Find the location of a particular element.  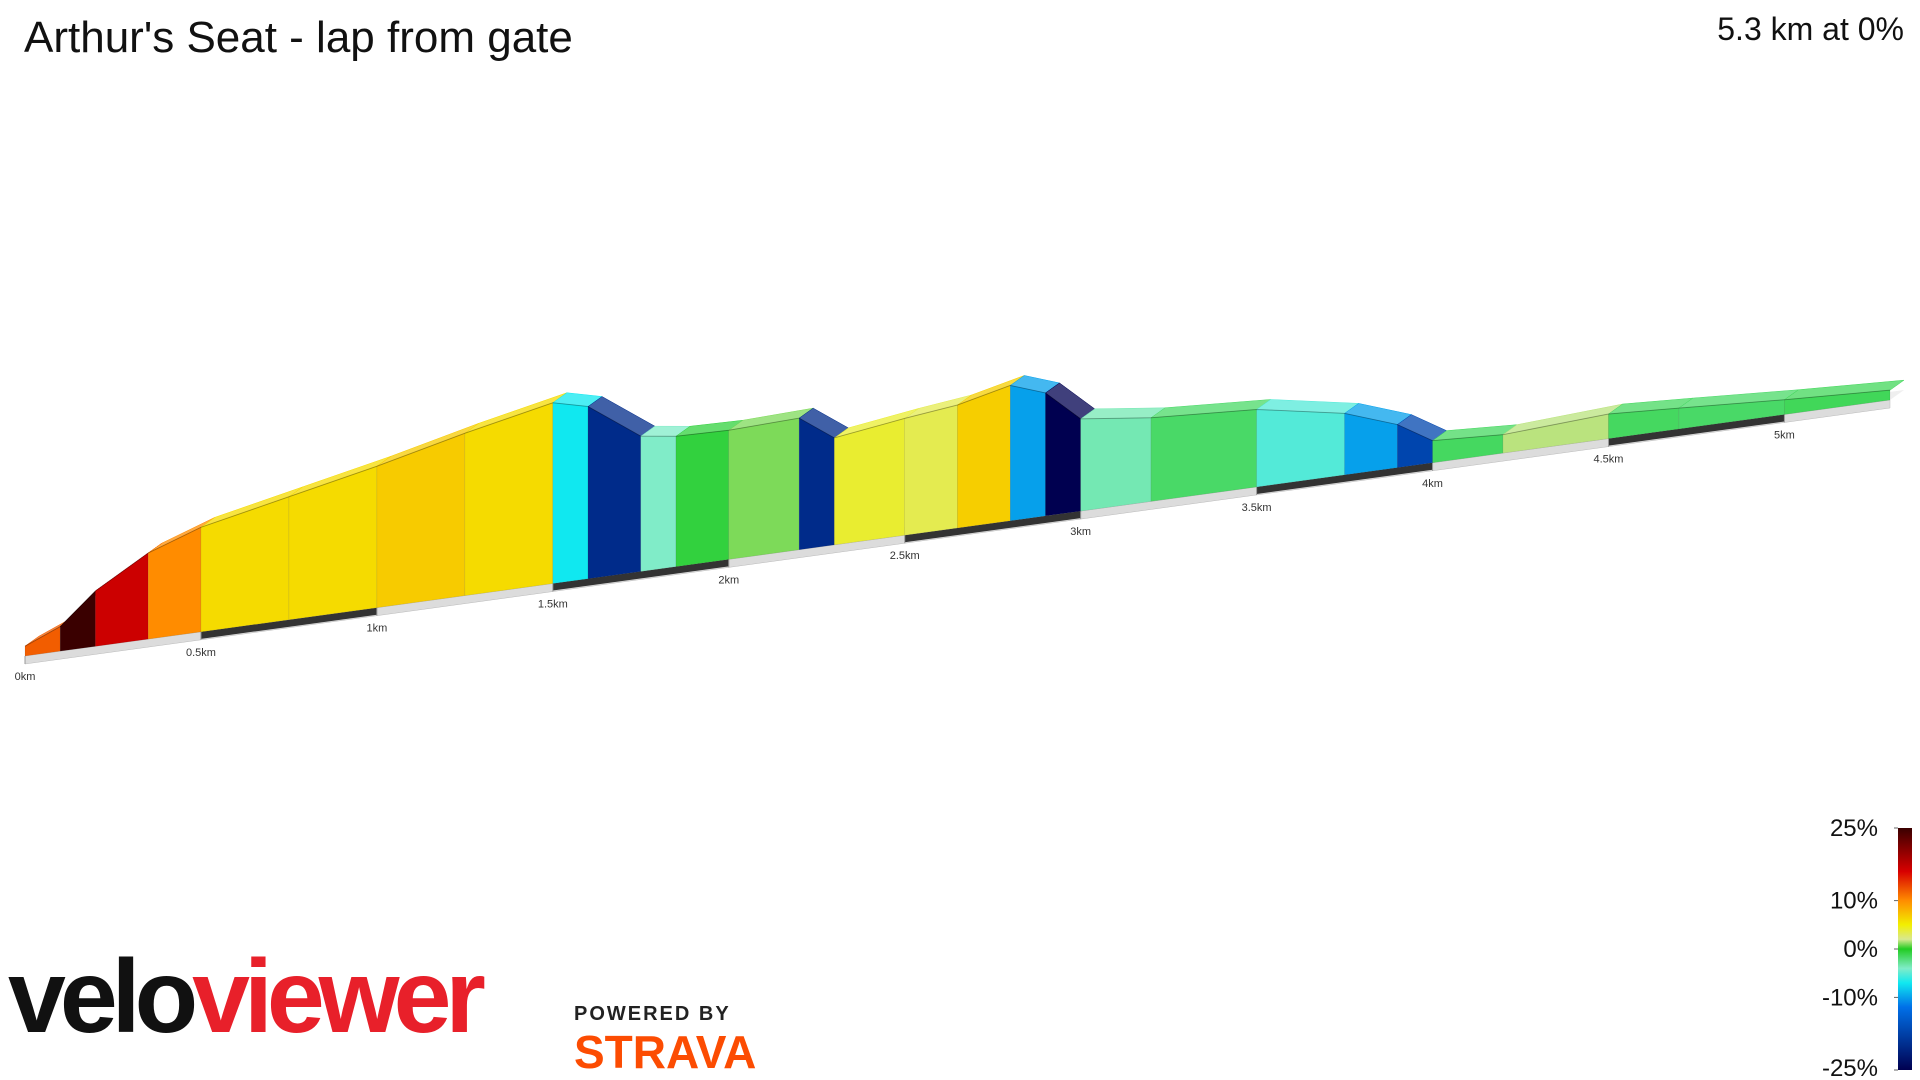

colorbar-label: -10% is located at coordinates (1850, 997).